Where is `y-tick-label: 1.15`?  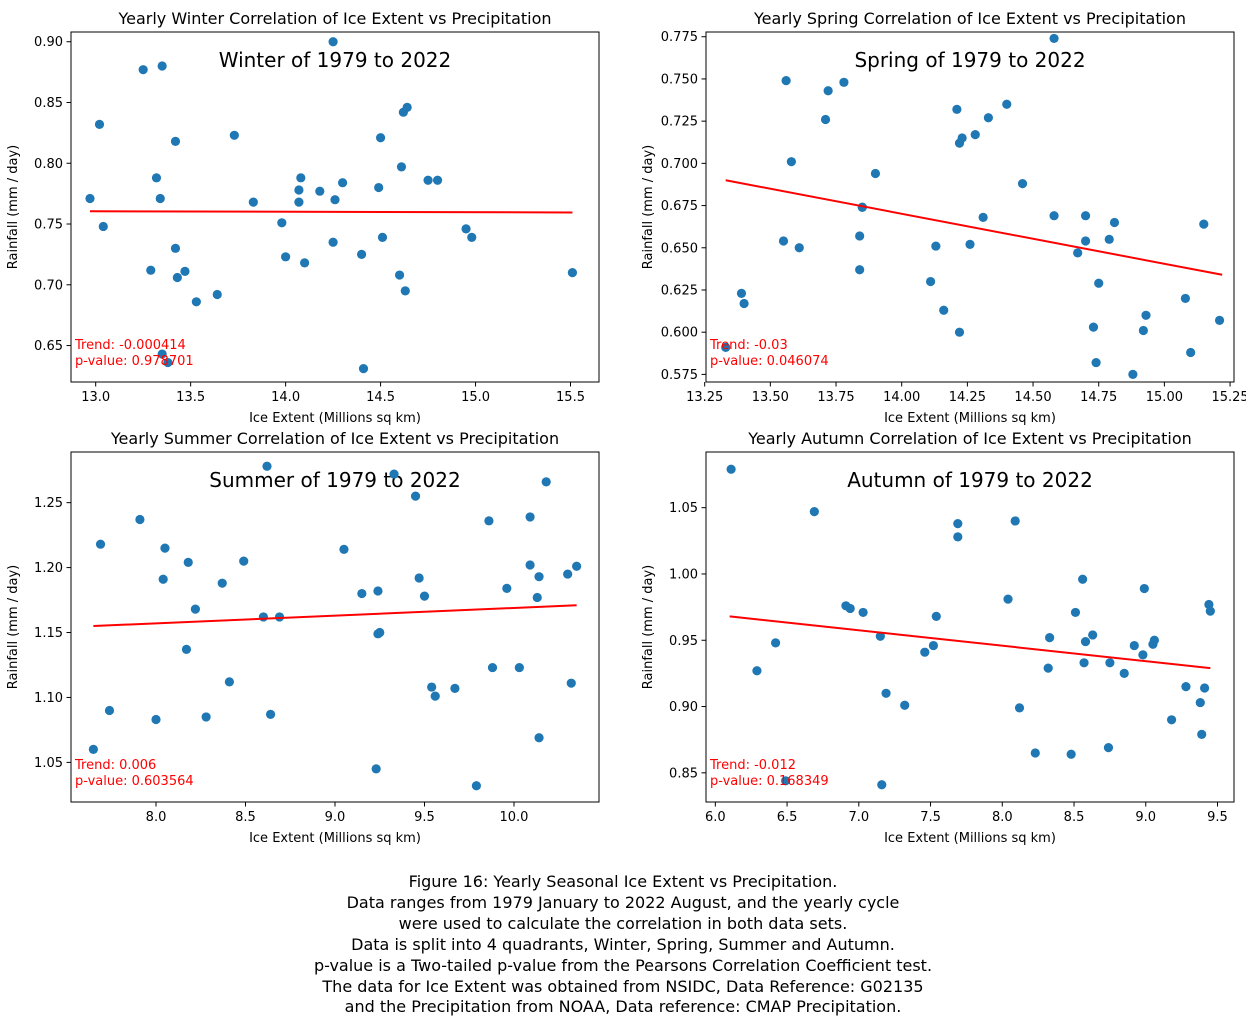 y-tick-label: 1.15 is located at coordinates (48, 633).